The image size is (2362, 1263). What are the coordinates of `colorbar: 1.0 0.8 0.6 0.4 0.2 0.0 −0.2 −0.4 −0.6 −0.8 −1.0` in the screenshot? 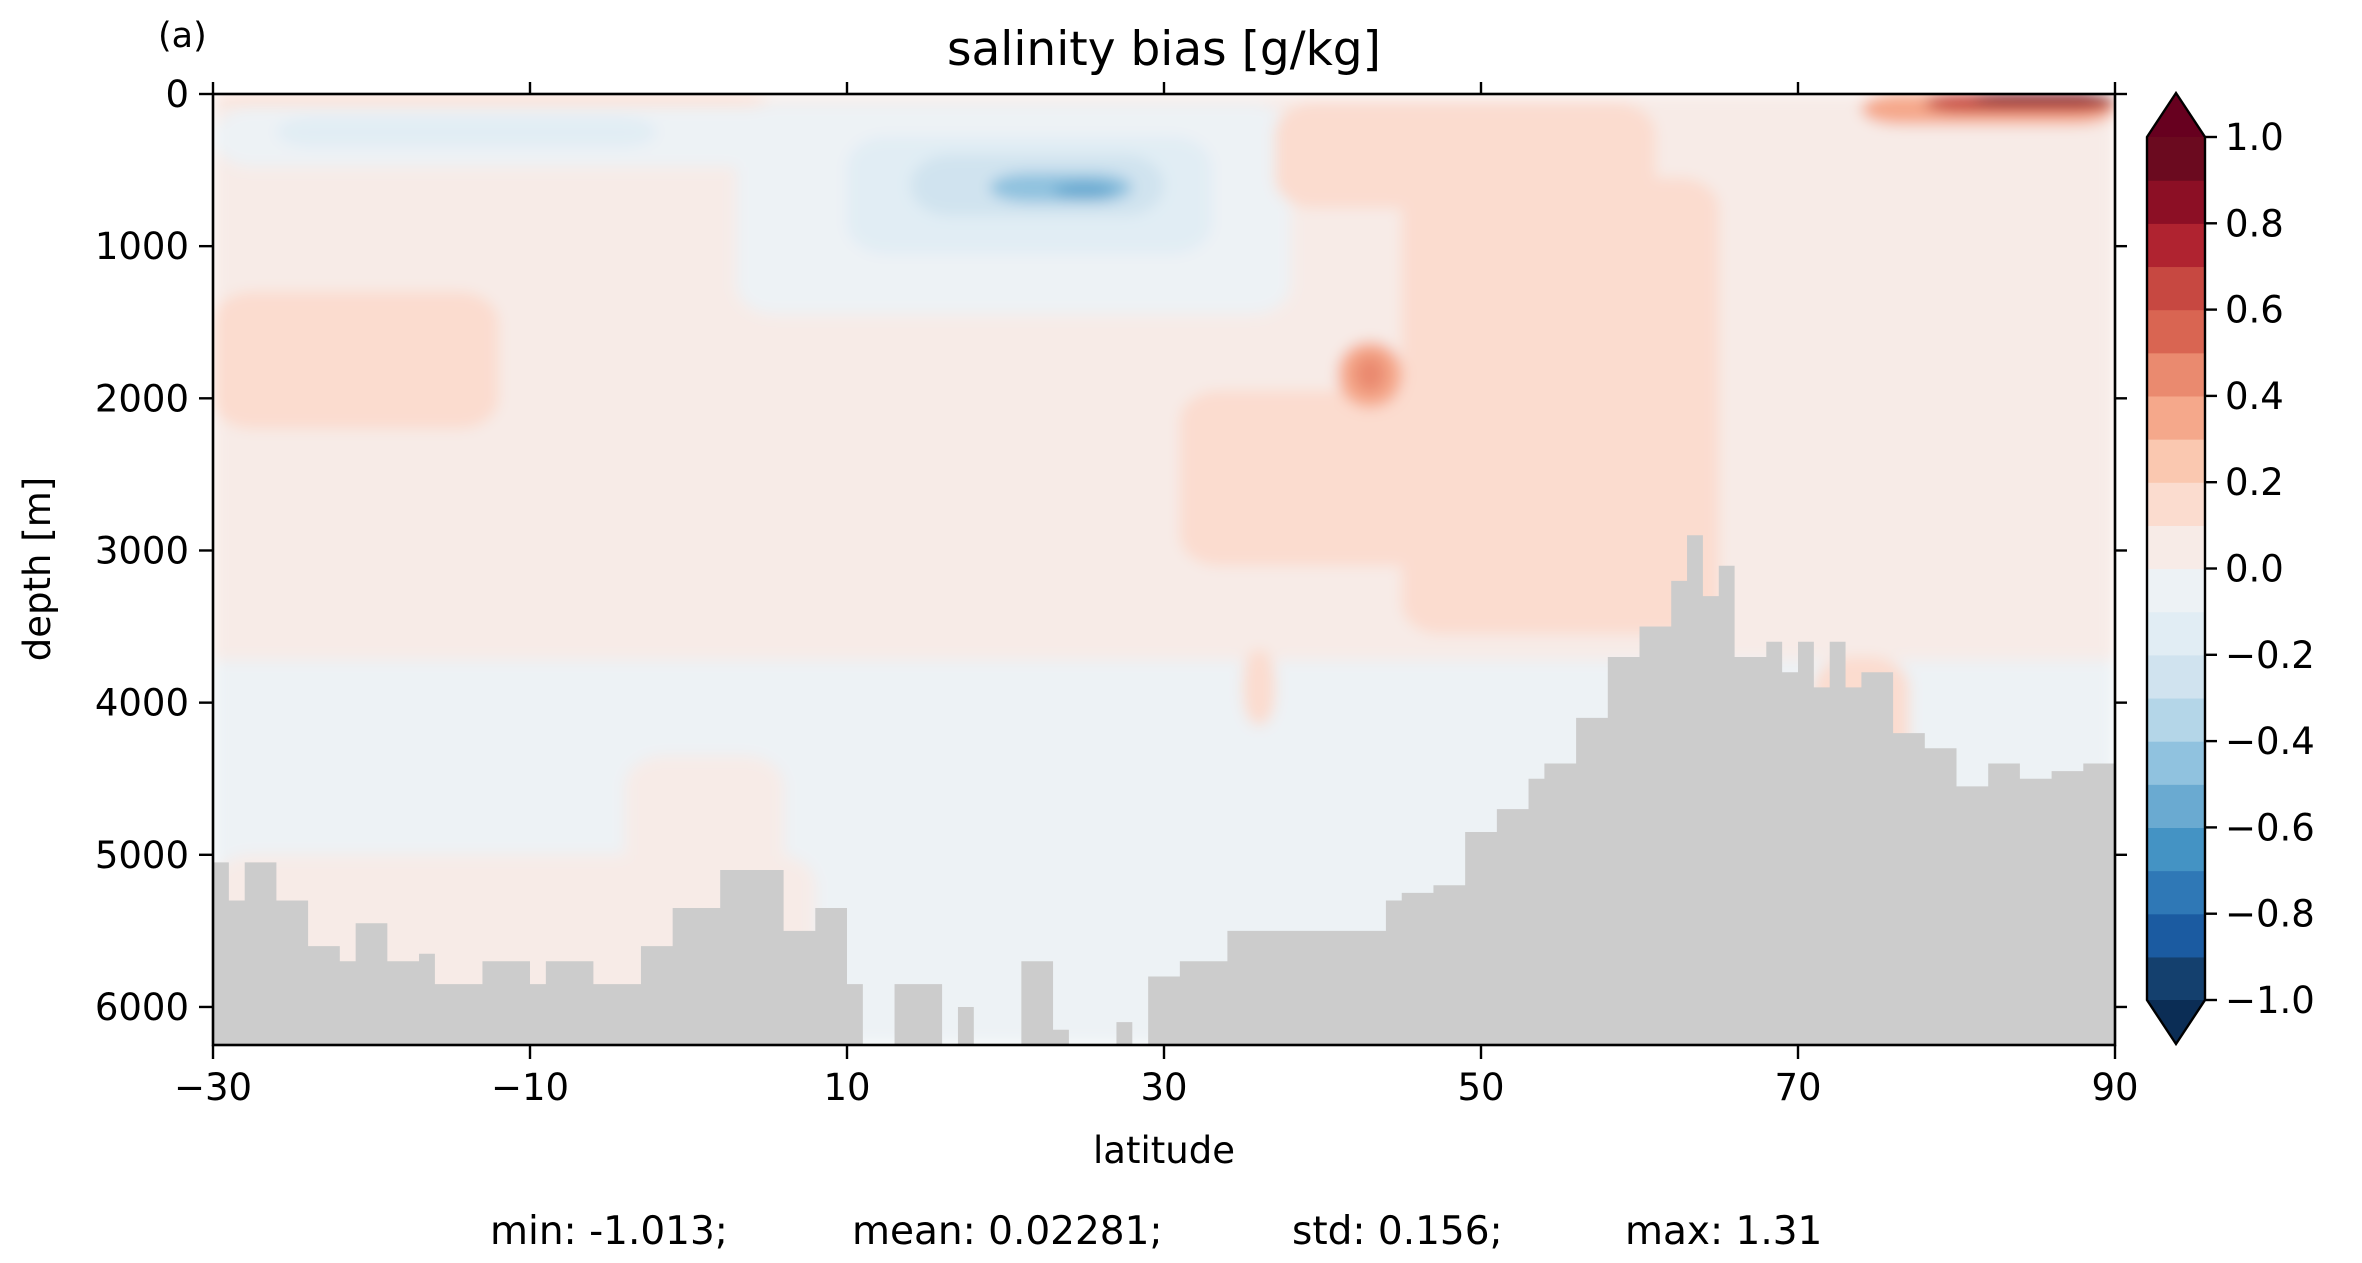 It's located at (2230, 568).